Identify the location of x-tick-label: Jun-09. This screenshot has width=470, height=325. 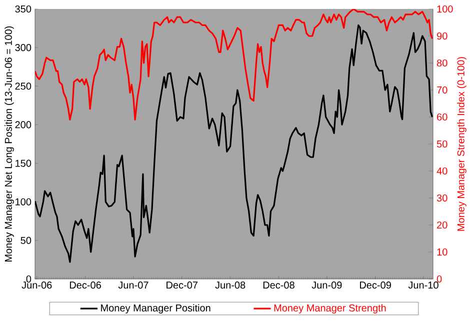
(327, 285).